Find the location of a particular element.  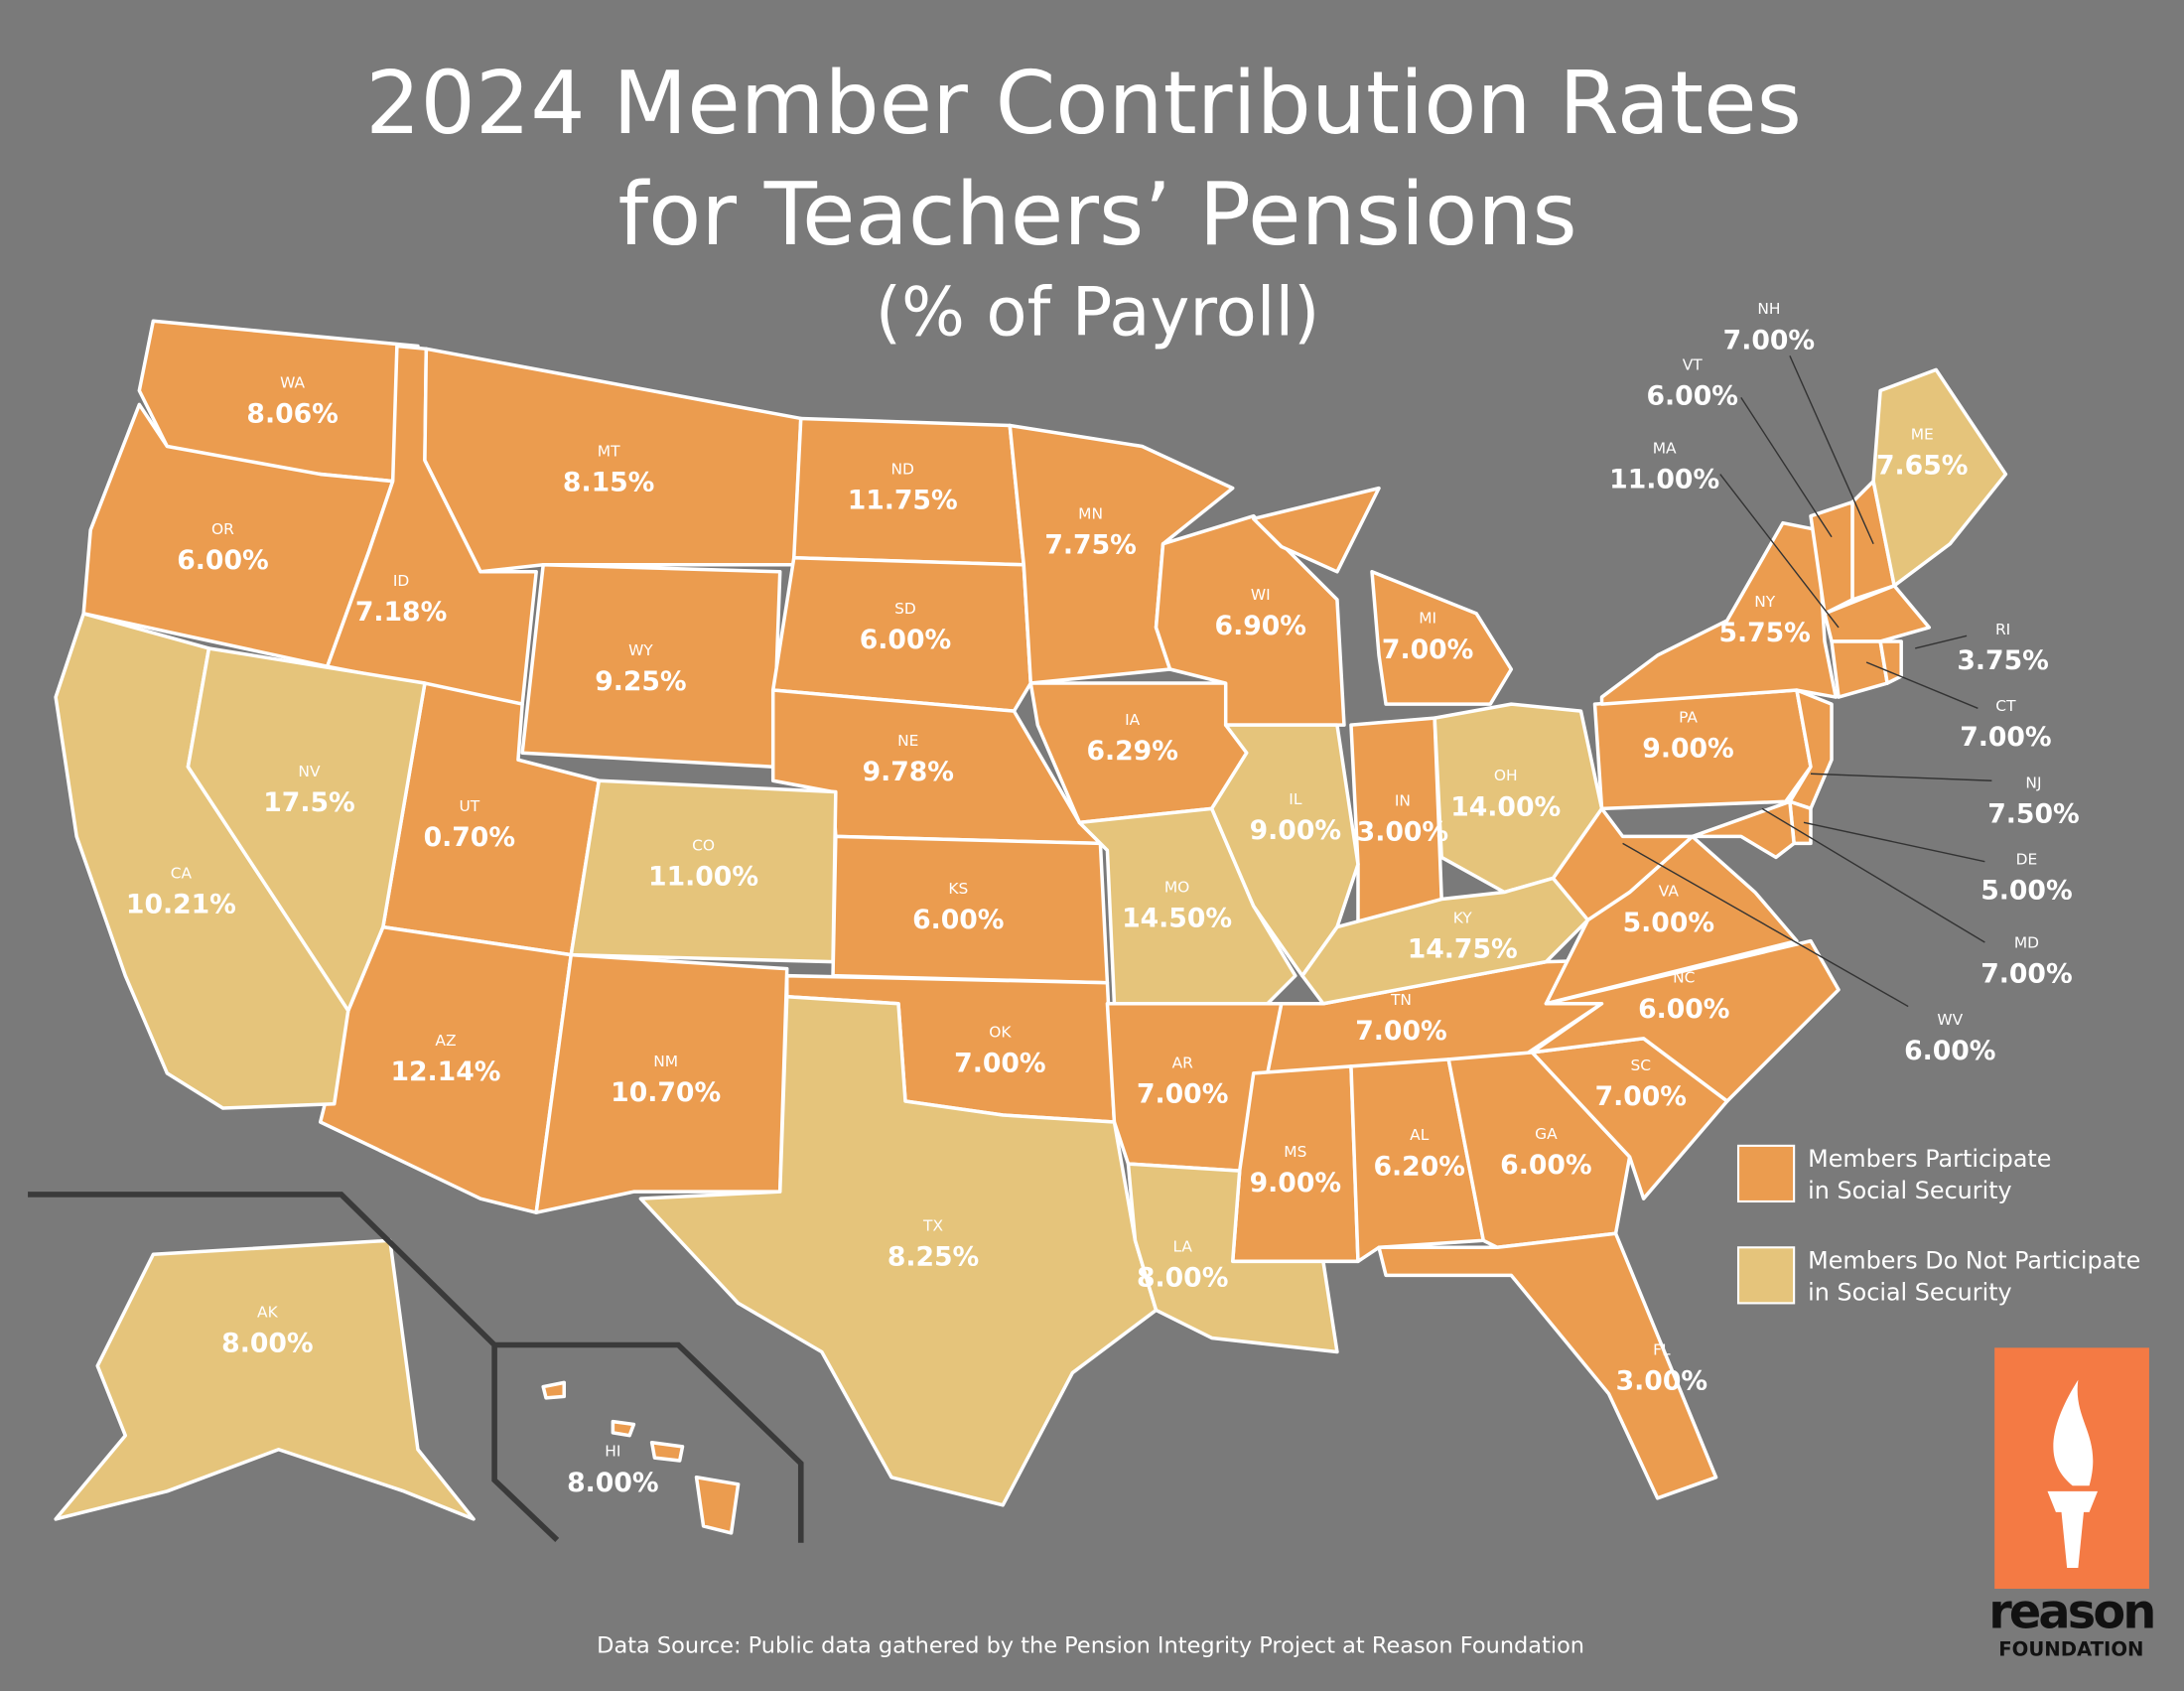

state-abbr: WI is located at coordinates (1261, 595).